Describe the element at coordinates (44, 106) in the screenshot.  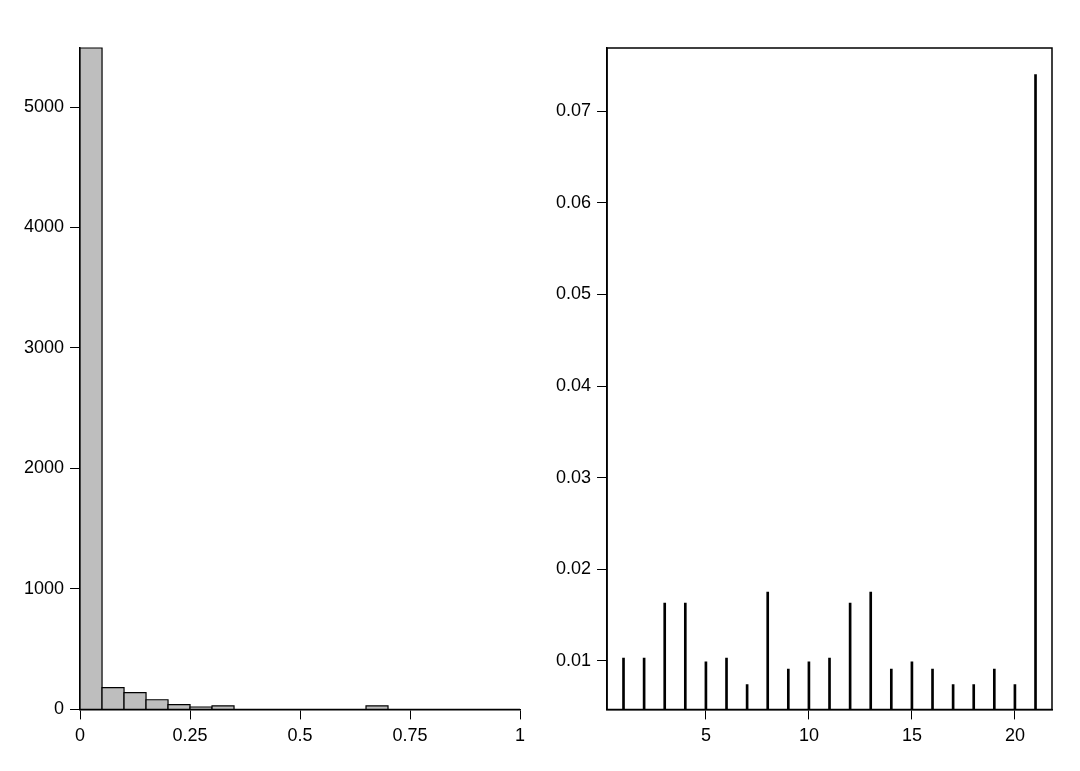
I see `y-tick-label: 5000` at that location.